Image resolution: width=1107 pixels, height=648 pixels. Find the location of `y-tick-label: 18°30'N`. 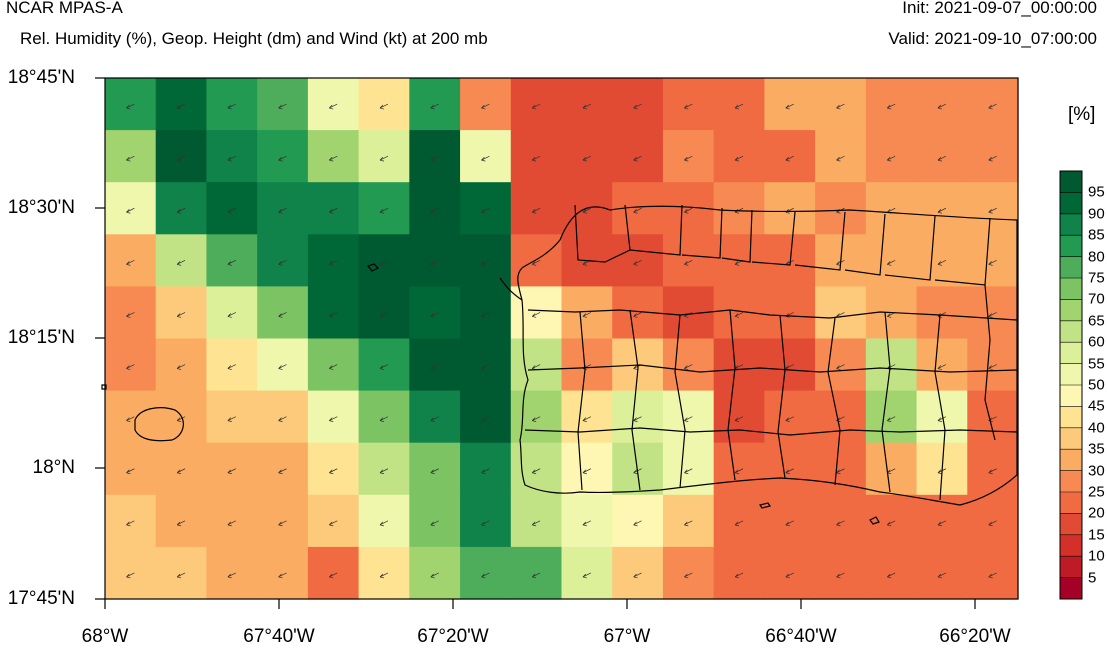

y-tick-label: 18°30'N is located at coordinates (41, 207).